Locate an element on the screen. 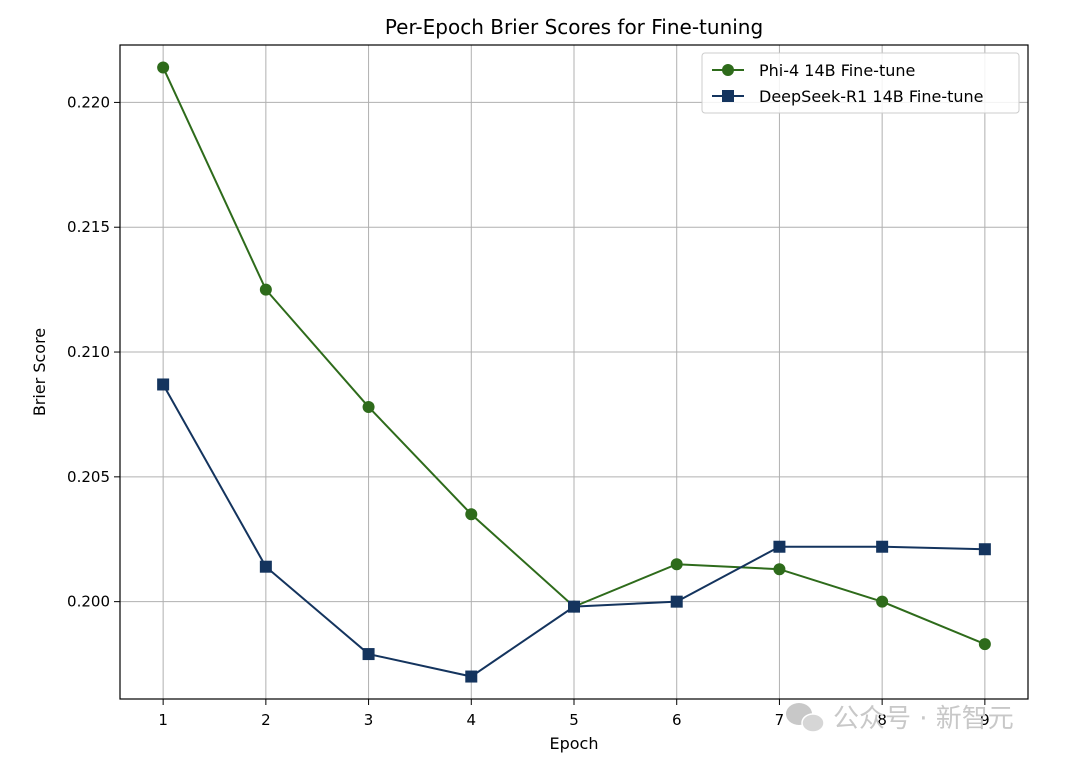 The width and height of the screenshot is (1080, 763). x-tick-label: 5 is located at coordinates (574, 720).